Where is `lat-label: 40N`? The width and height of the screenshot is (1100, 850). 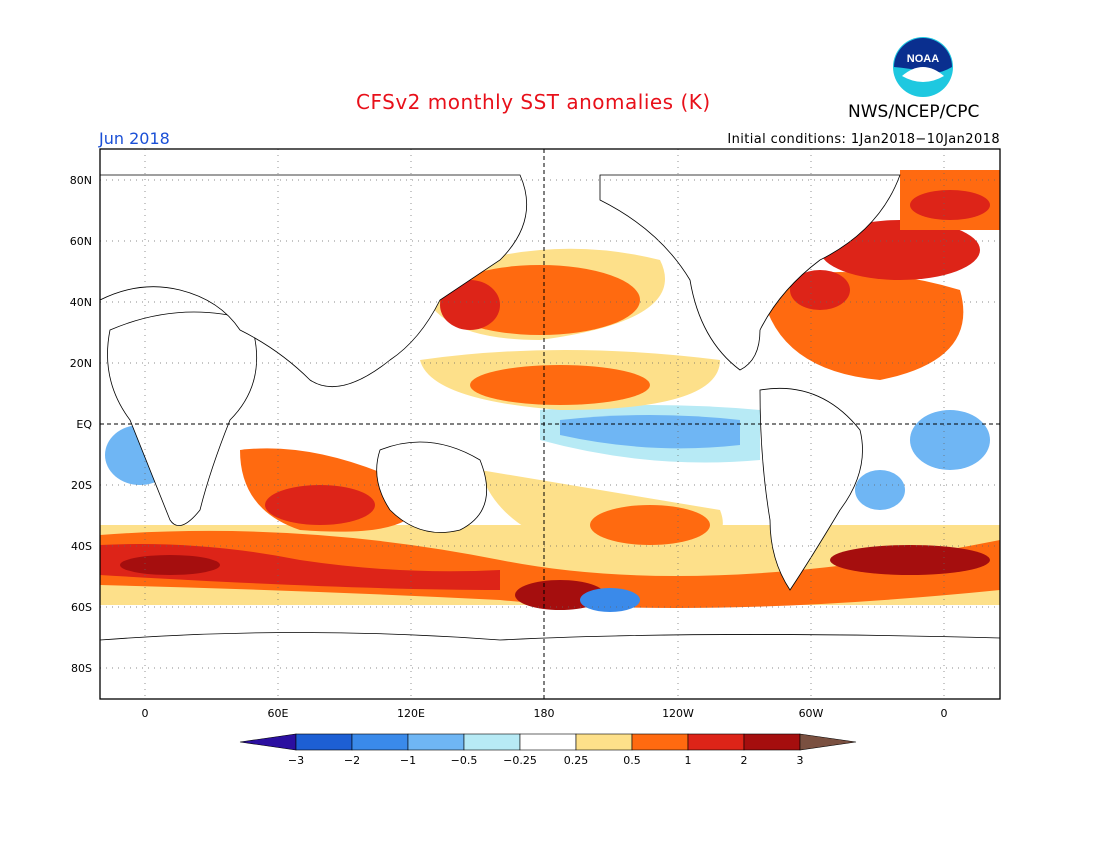
lat-label: 40N is located at coordinates (81, 302).